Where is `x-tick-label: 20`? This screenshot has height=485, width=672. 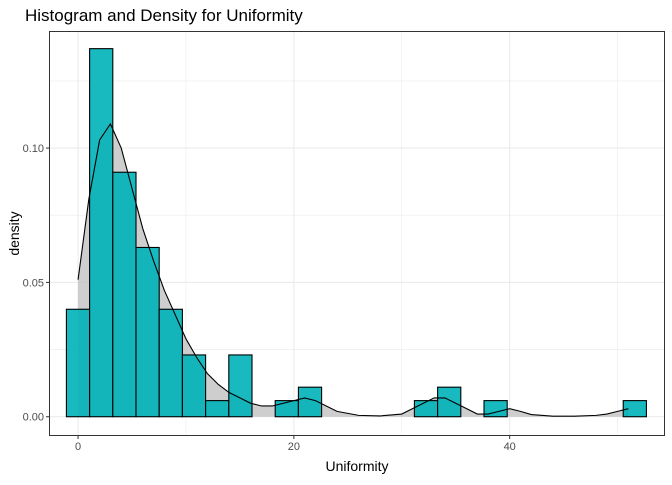 x-tick-label: 20 is located at coordinates (294, 447).